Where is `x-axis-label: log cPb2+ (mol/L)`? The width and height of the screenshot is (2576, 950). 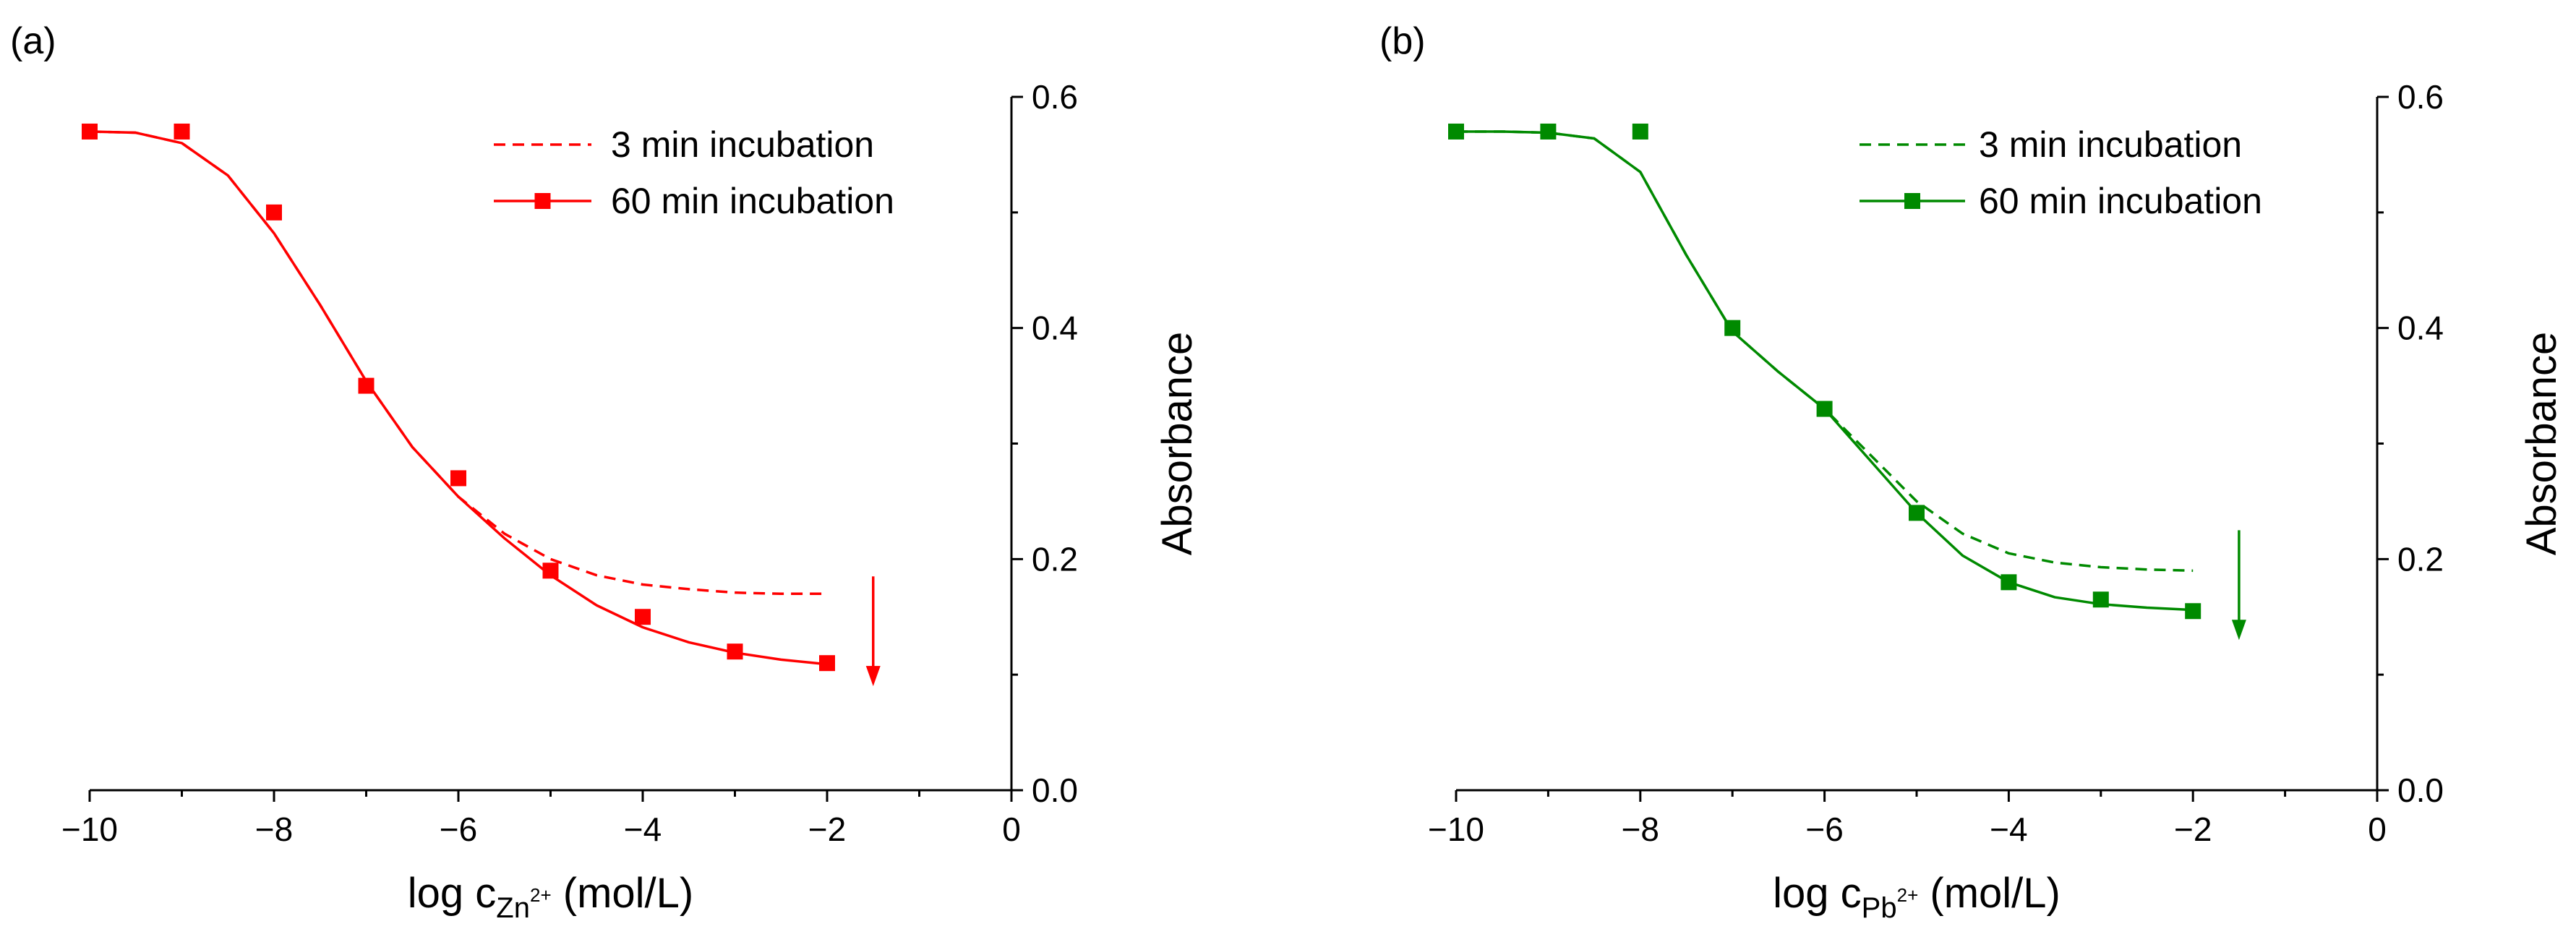 x-axis-label: log cPb2+ (mol/L) is located at coordinates (1917, 897).